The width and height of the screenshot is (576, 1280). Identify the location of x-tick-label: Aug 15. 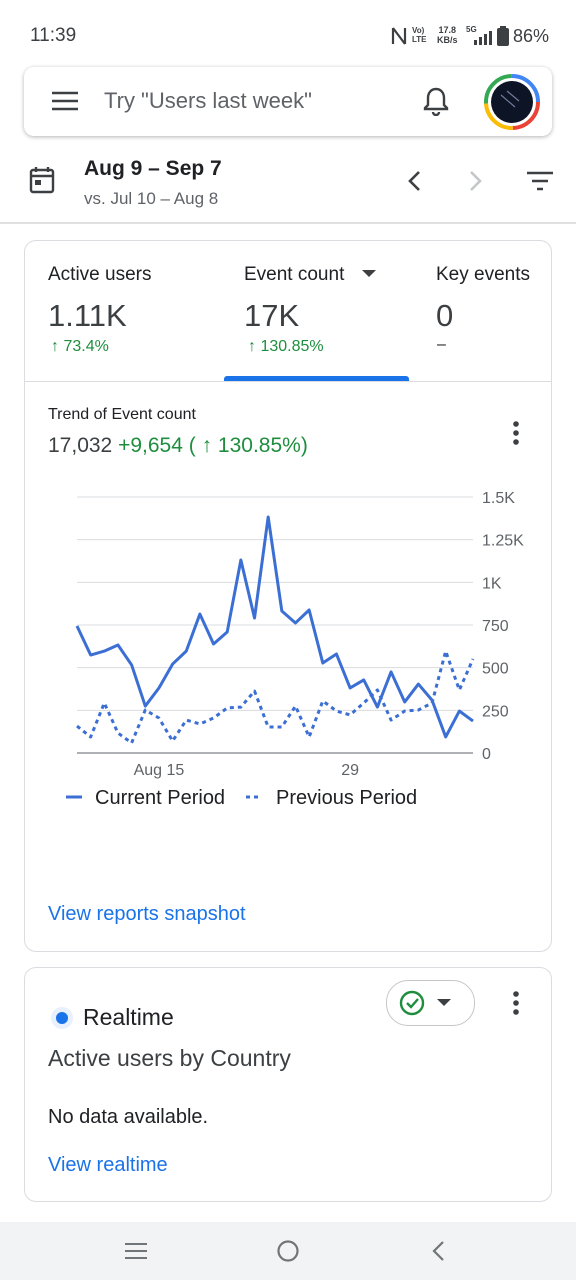
(159, 770).